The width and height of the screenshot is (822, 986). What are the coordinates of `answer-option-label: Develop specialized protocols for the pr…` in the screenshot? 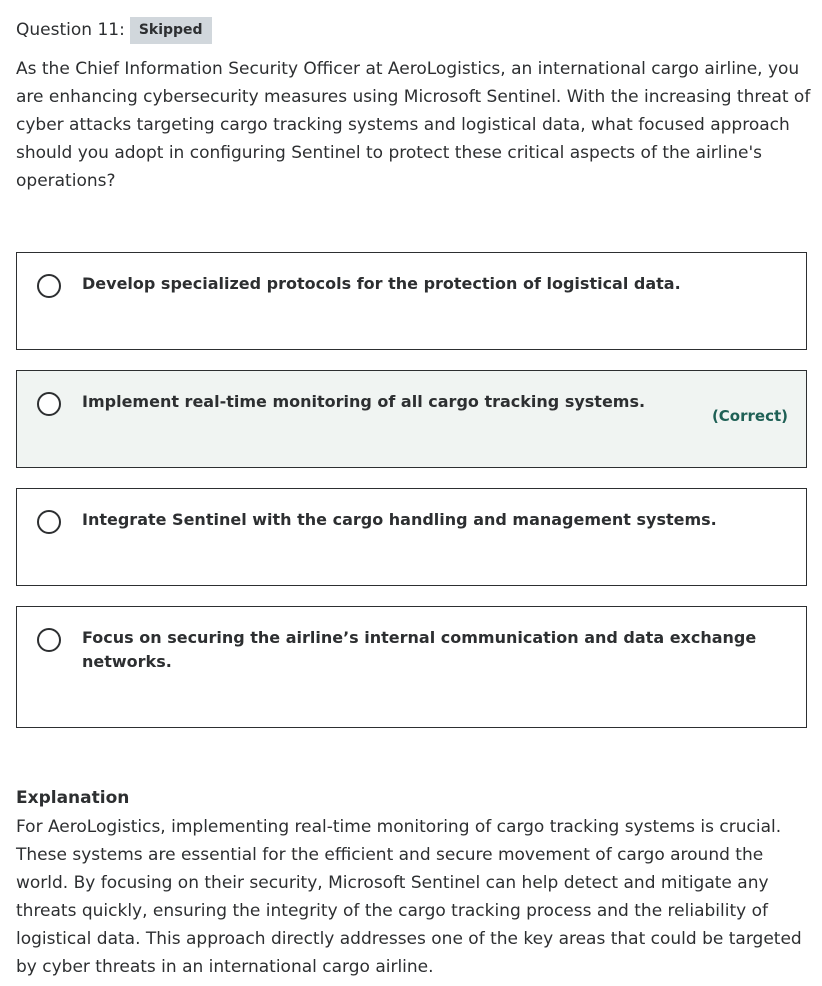 It's located at (381, 283).